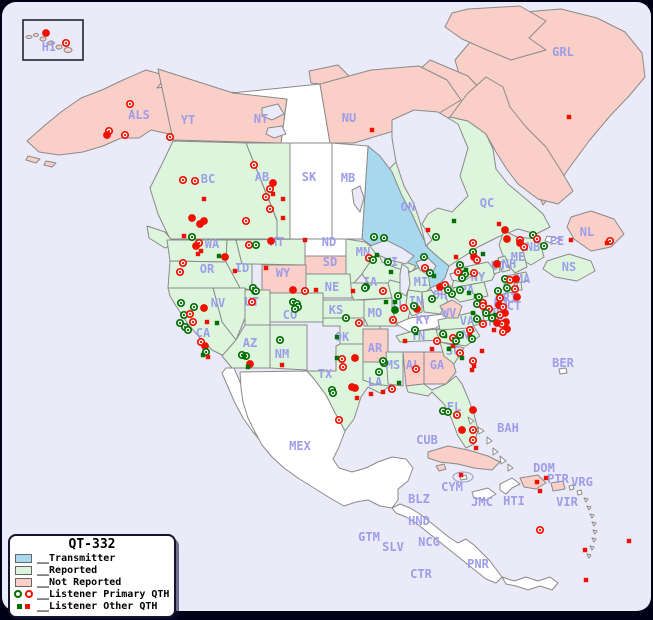 This screenshot has height=620, width=653. I want to click on region-CUB, so click(464, 458).